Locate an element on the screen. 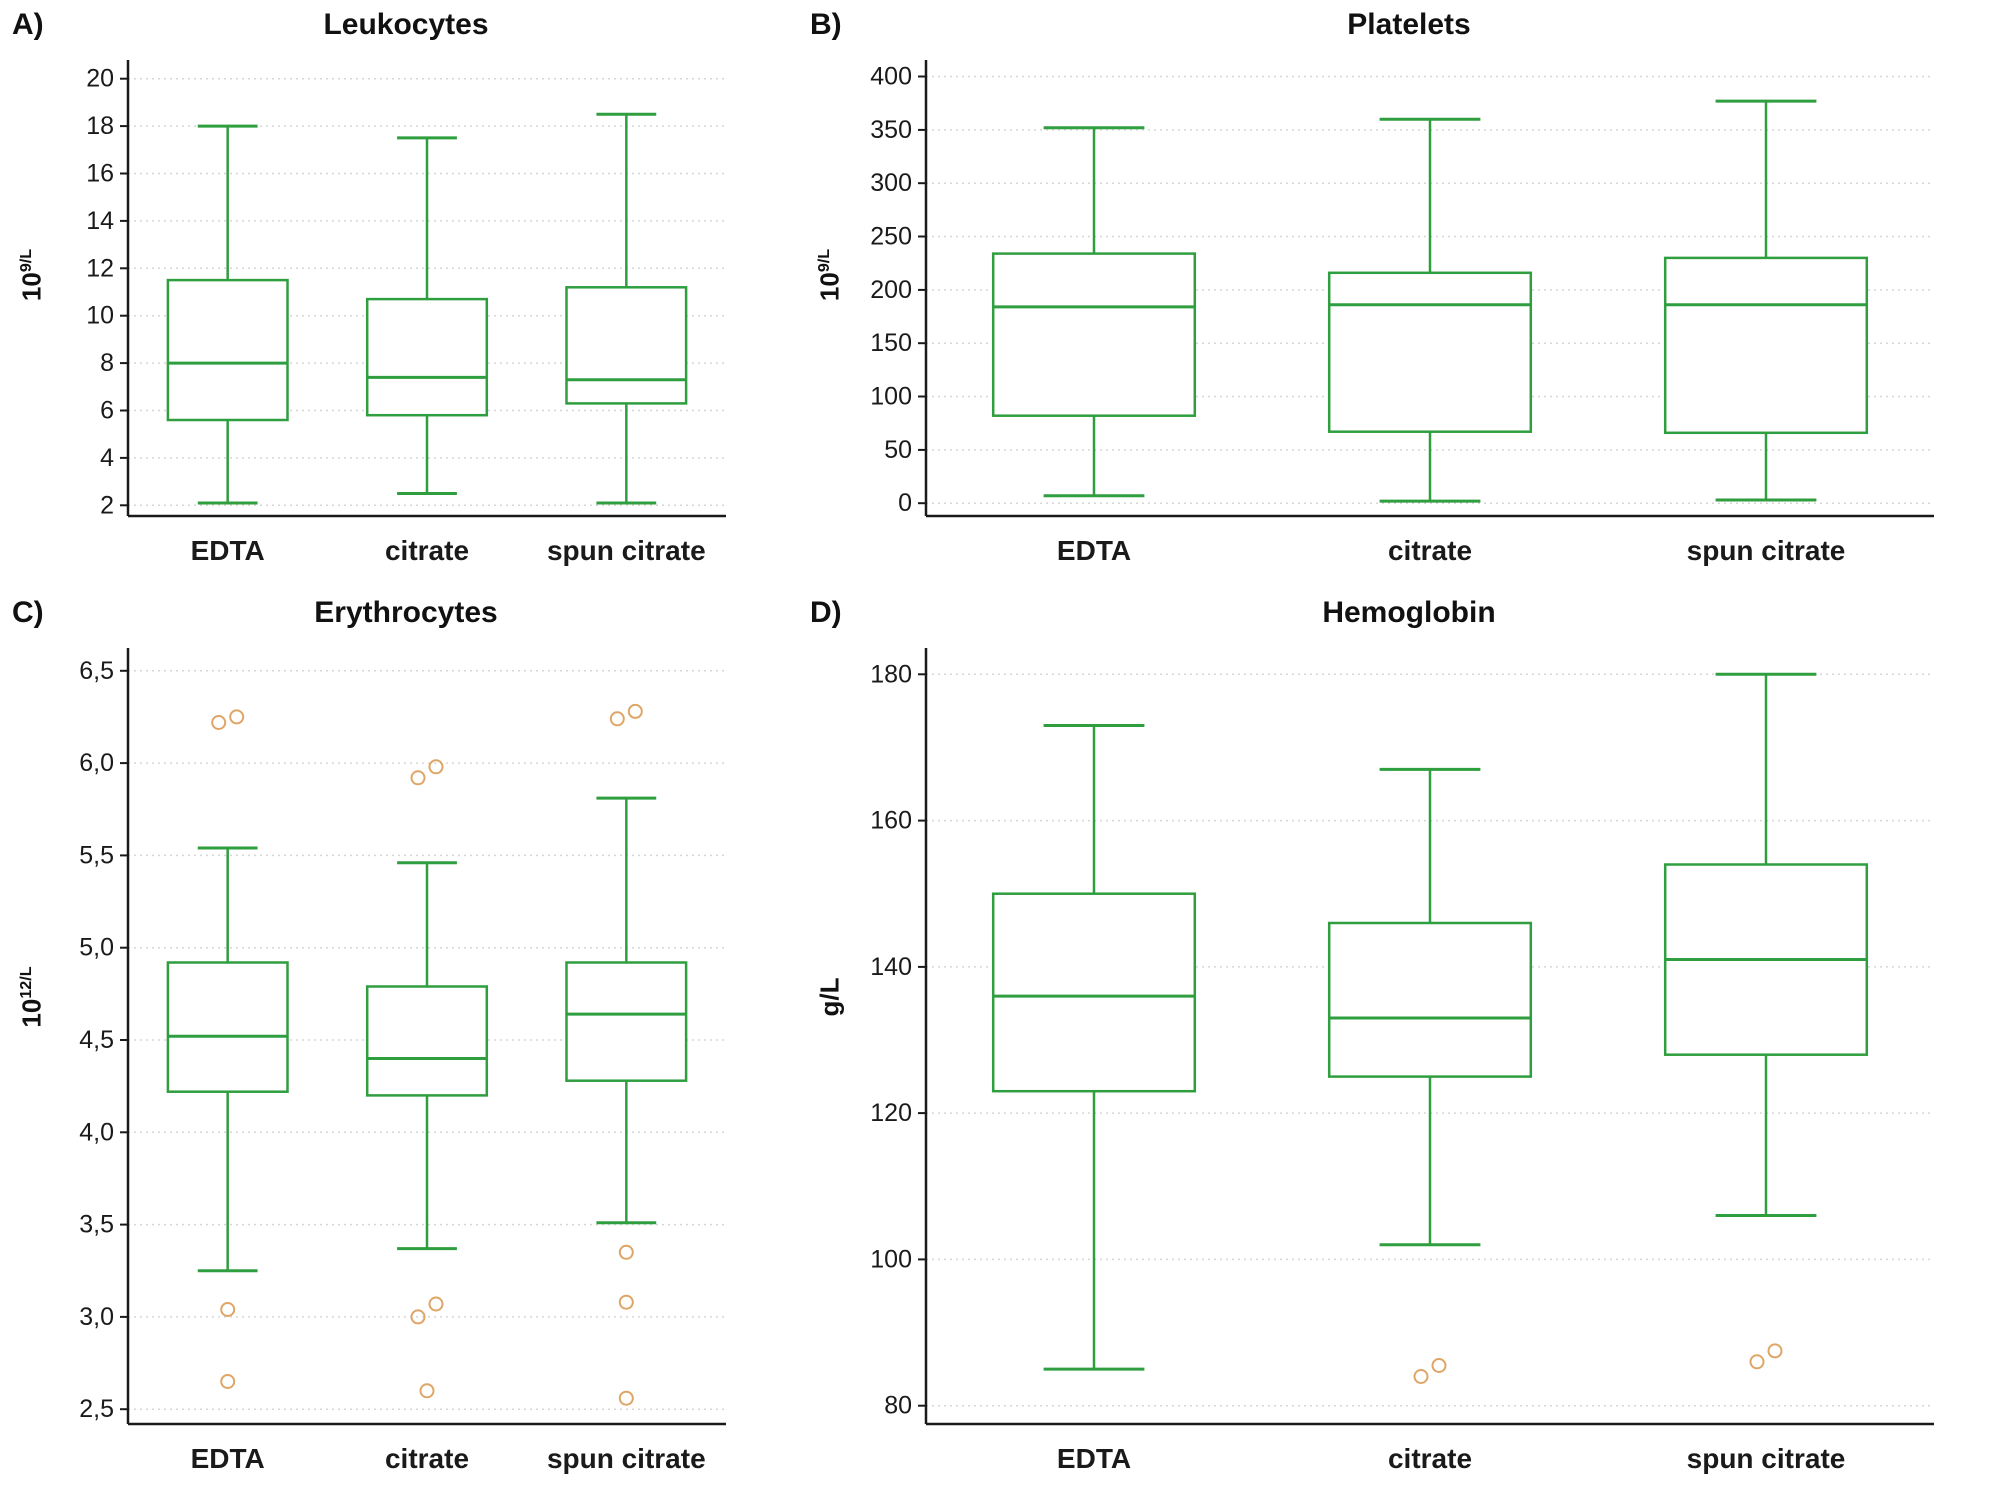 This screenshot has height=1499, width=2001. panel-b-header: B) Platelets is located at coordinates (1403, 29).